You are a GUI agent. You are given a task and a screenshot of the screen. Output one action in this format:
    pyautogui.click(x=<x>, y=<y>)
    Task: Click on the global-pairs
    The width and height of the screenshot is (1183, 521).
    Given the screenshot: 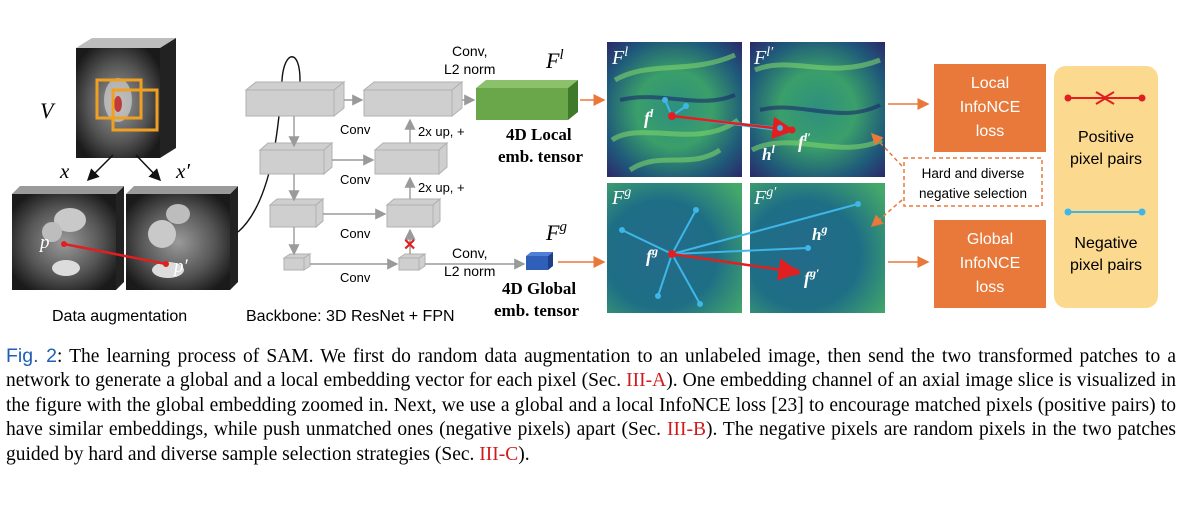 What is the action you would take?
    pyautogui.click(x=740, y=254)
    